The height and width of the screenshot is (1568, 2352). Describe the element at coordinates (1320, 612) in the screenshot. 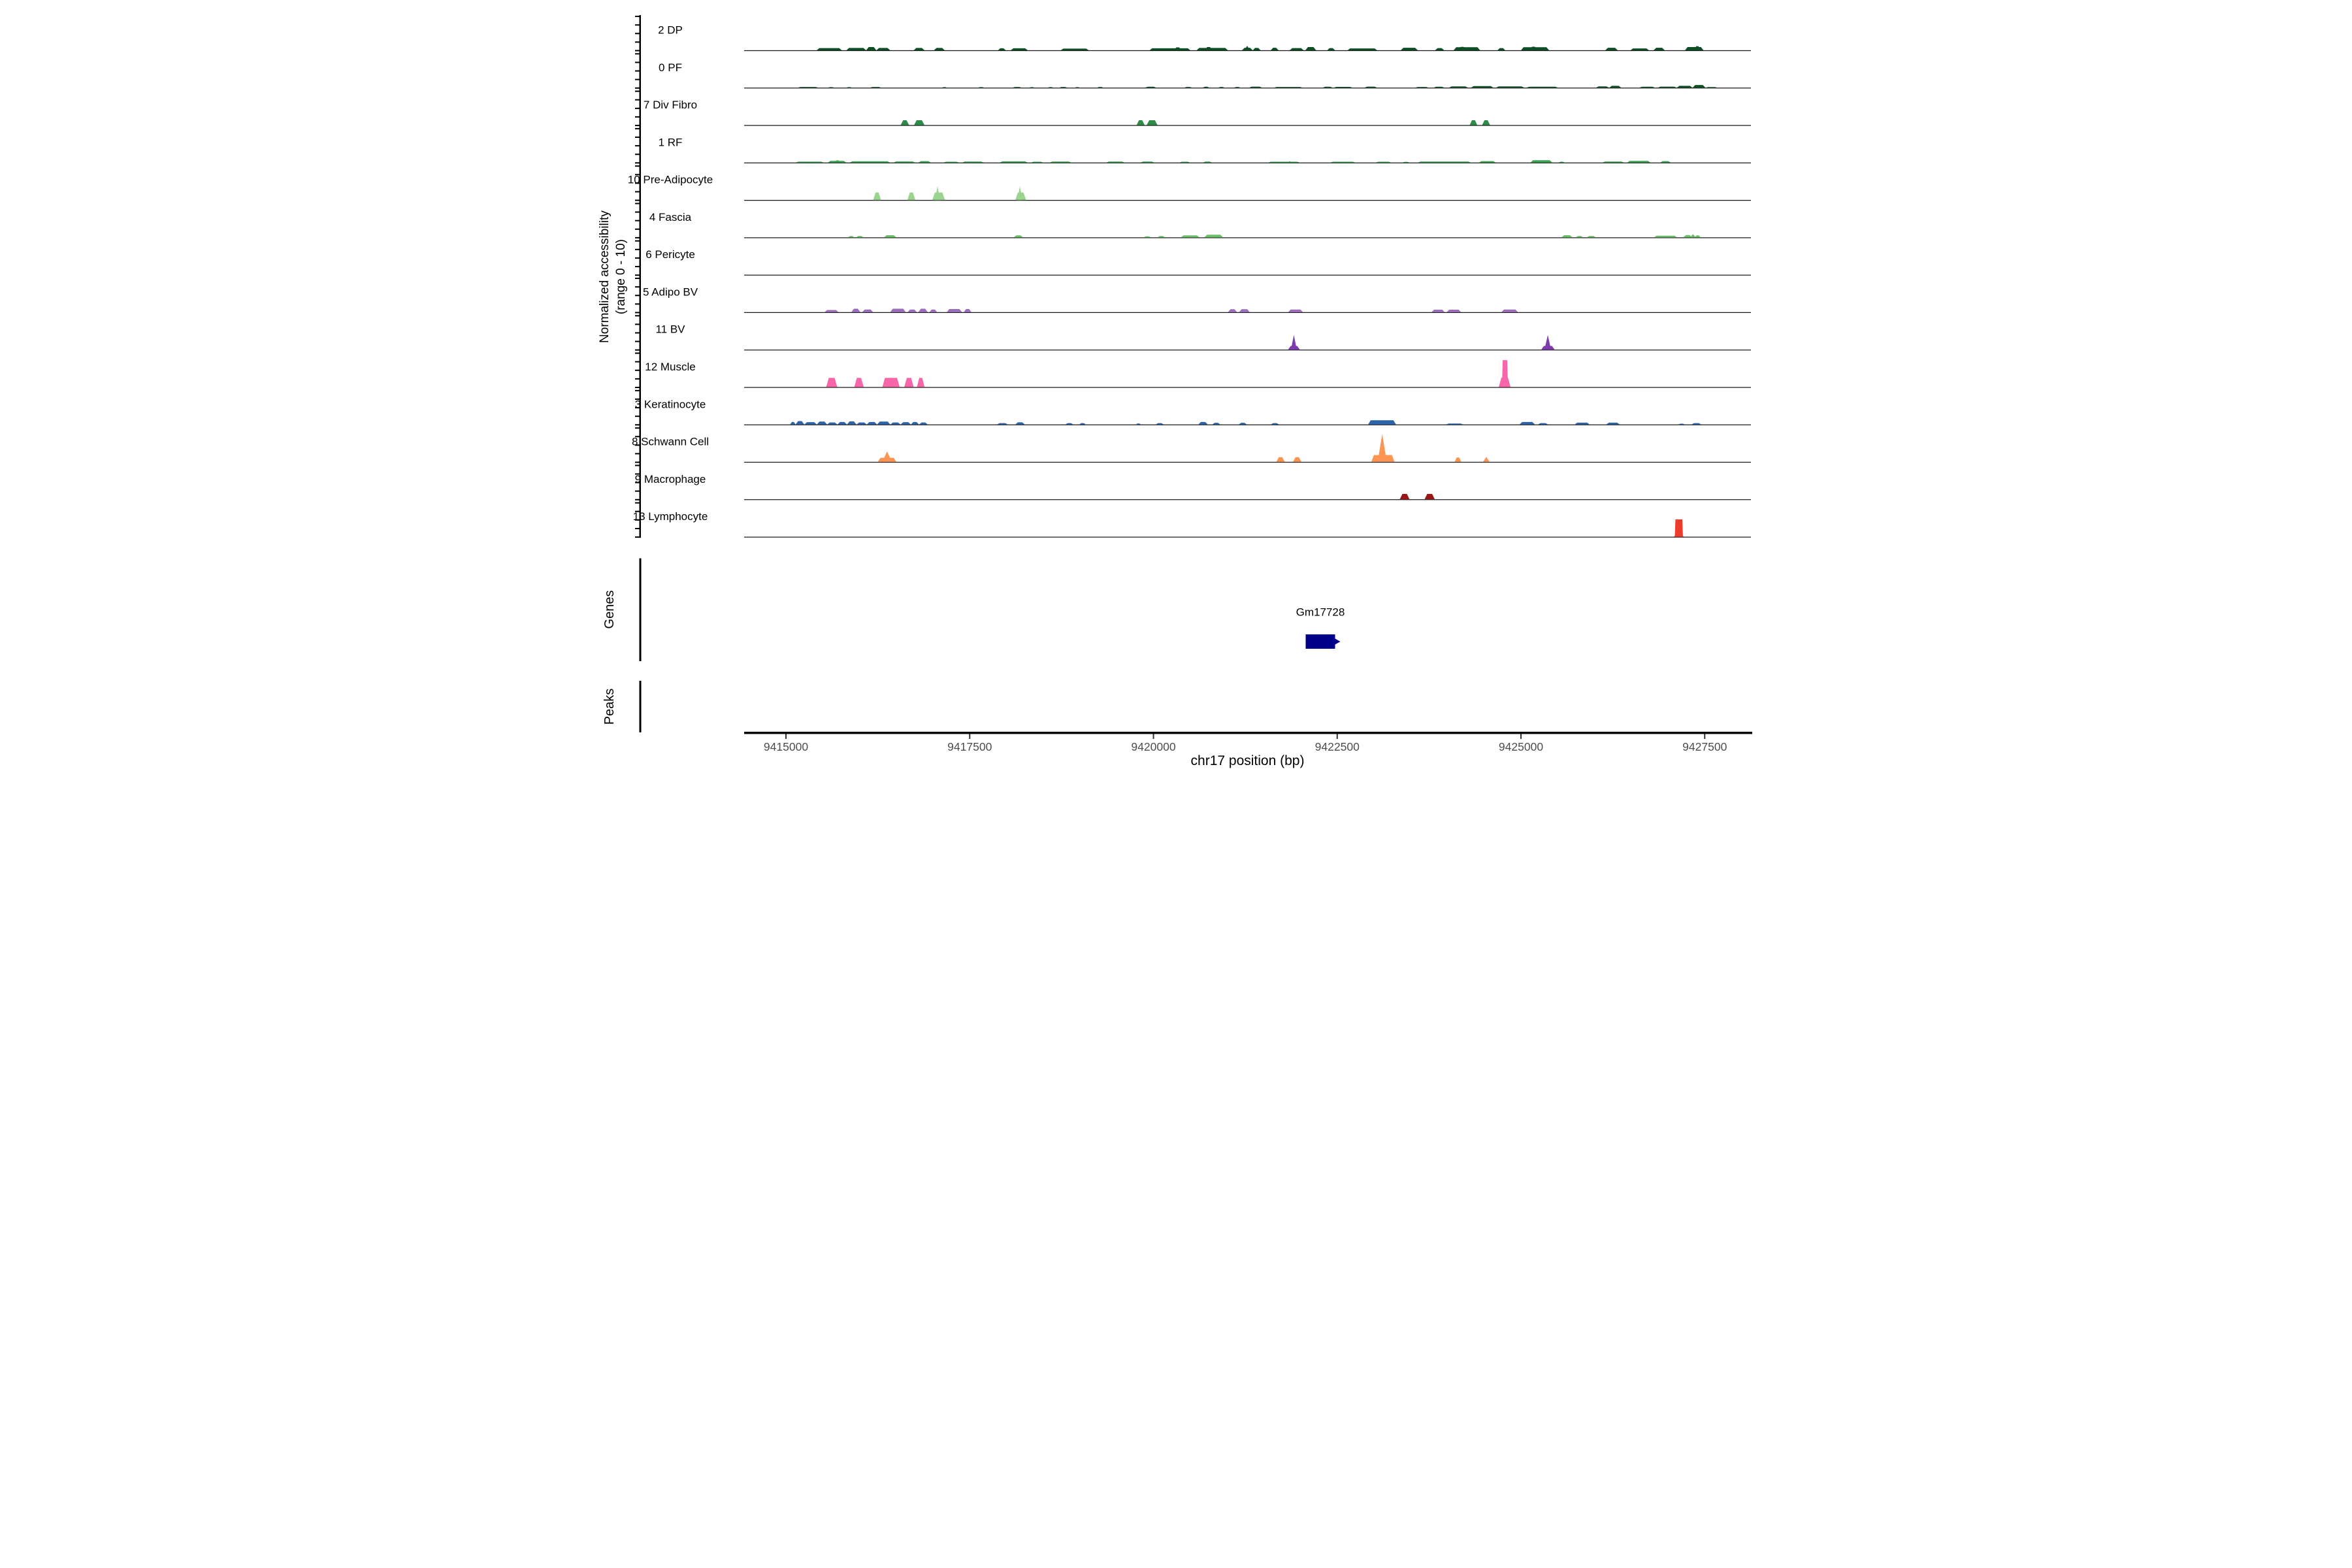

I see `gene-name-label: Gm17728` at that location.